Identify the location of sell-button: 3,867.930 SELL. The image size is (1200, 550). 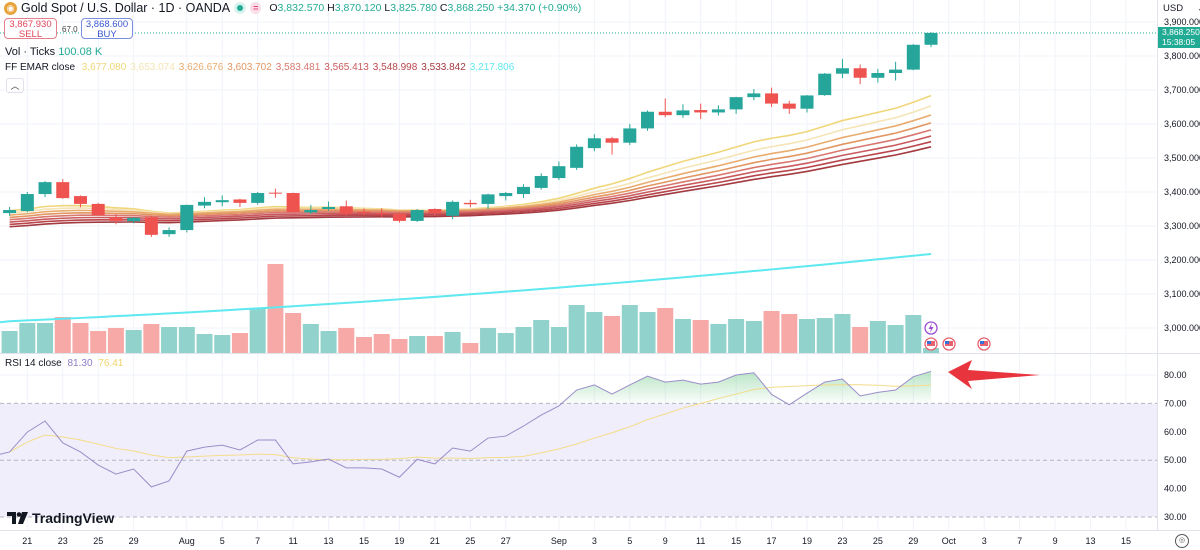
(30, 29).